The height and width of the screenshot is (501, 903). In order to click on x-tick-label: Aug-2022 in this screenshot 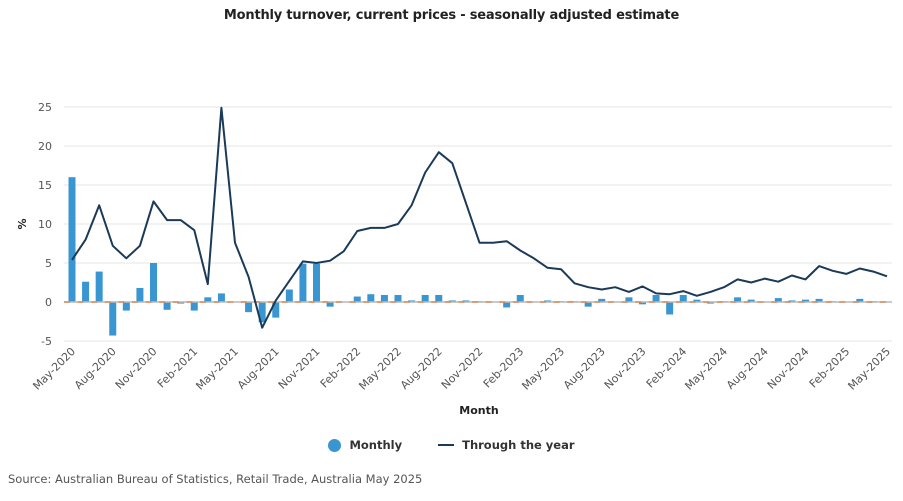, I will do `click(421, 368)`.